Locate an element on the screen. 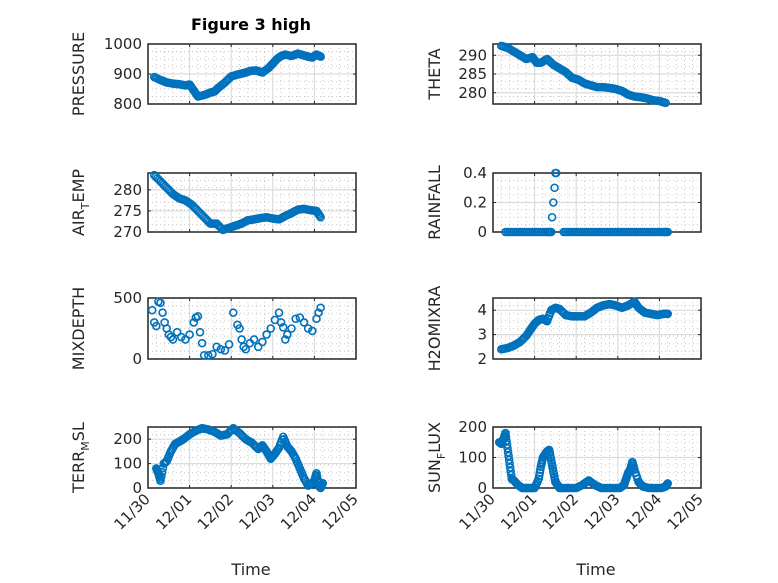  x-tick-label: 12/05 is located at coordinates (340, 511).